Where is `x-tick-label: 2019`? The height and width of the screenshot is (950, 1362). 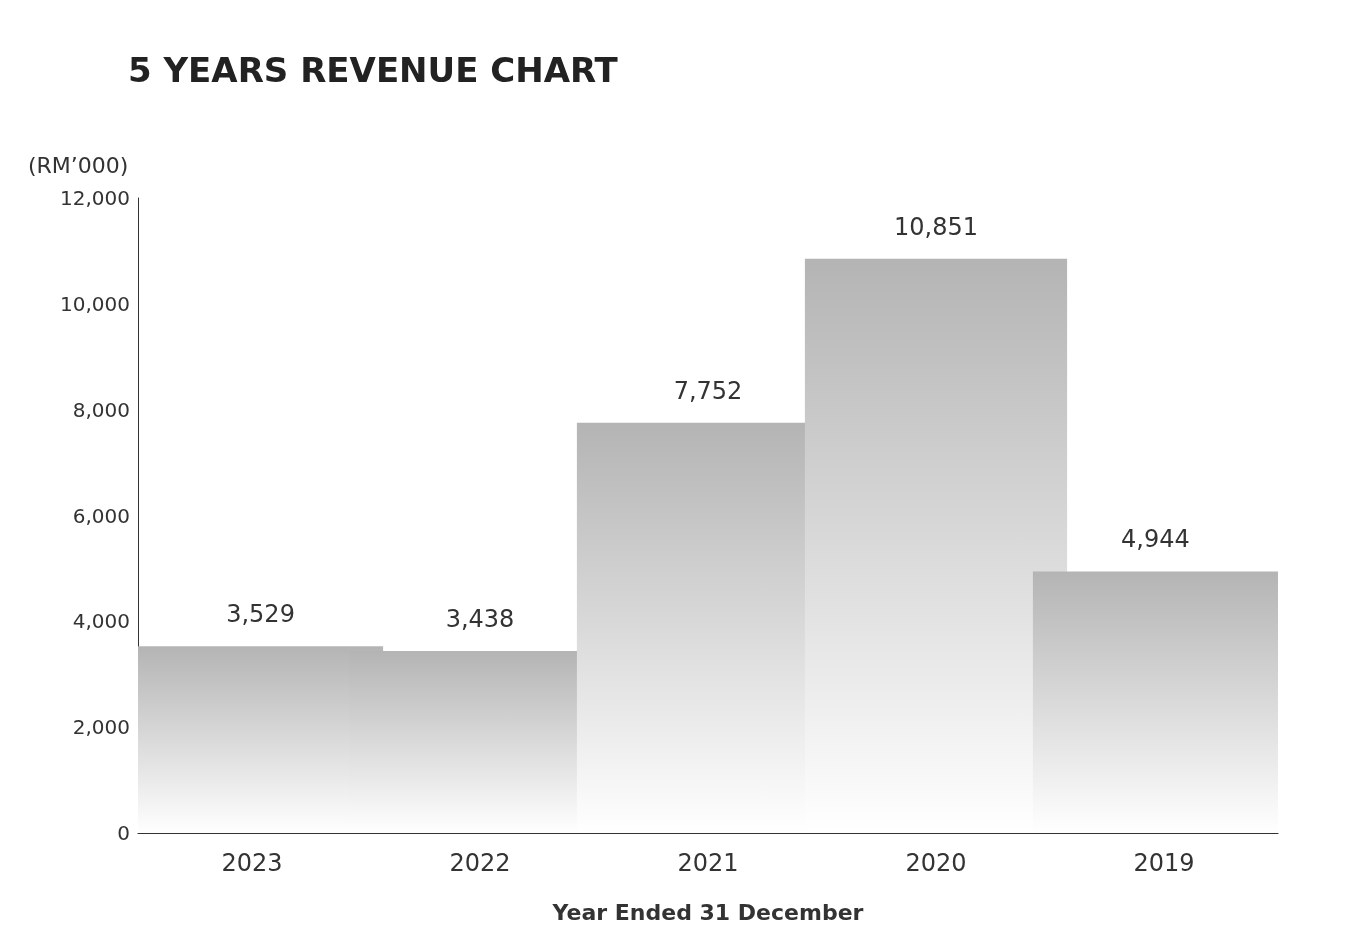 x-tick-label: 2019 is located at coordinates (1164, 863).